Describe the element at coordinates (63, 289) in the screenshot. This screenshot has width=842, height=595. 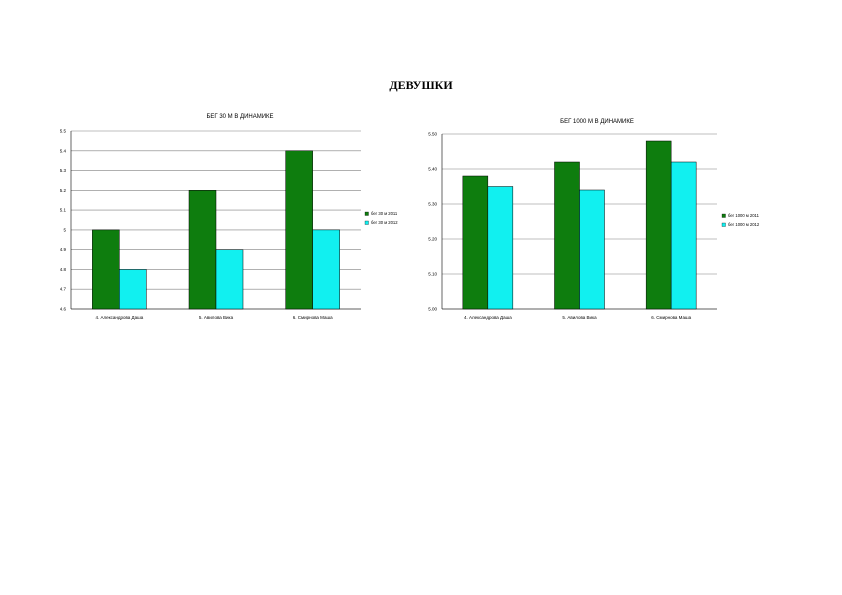
I see `y-tick-label: 4.7` at that location.